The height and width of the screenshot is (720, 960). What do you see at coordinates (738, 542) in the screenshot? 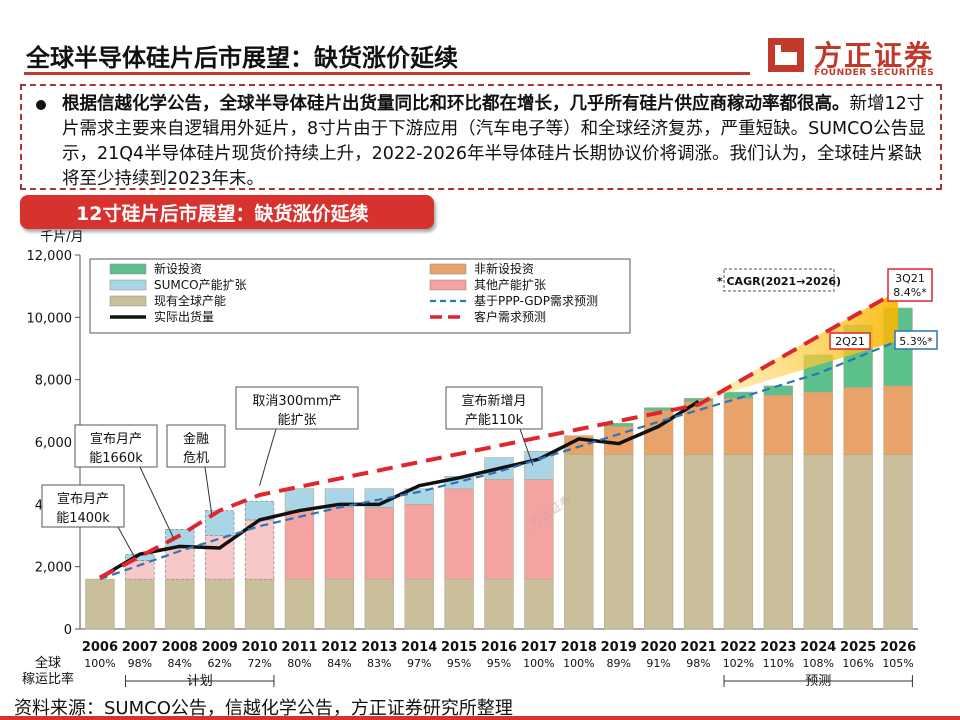
I see `bar-existing-2022` at bounding box center [738, 542].